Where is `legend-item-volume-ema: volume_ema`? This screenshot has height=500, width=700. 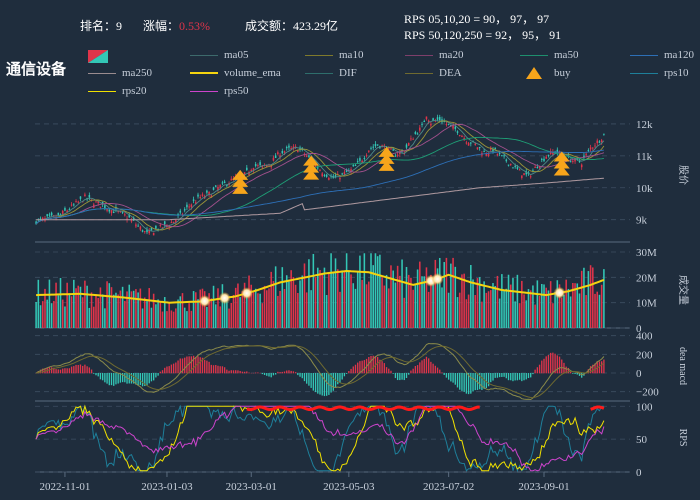
legend-item-volume-ema: volume_ema is located at coordinates (235, 73).